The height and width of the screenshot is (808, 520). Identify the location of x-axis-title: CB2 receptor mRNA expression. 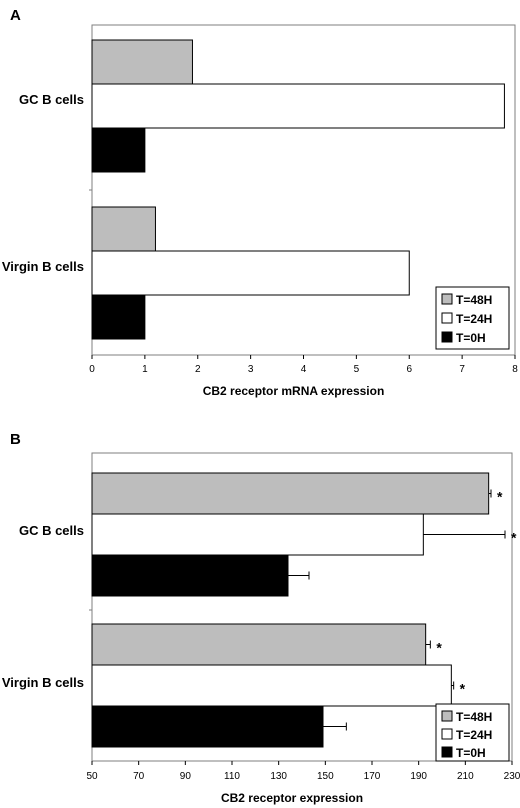
(294, 391).